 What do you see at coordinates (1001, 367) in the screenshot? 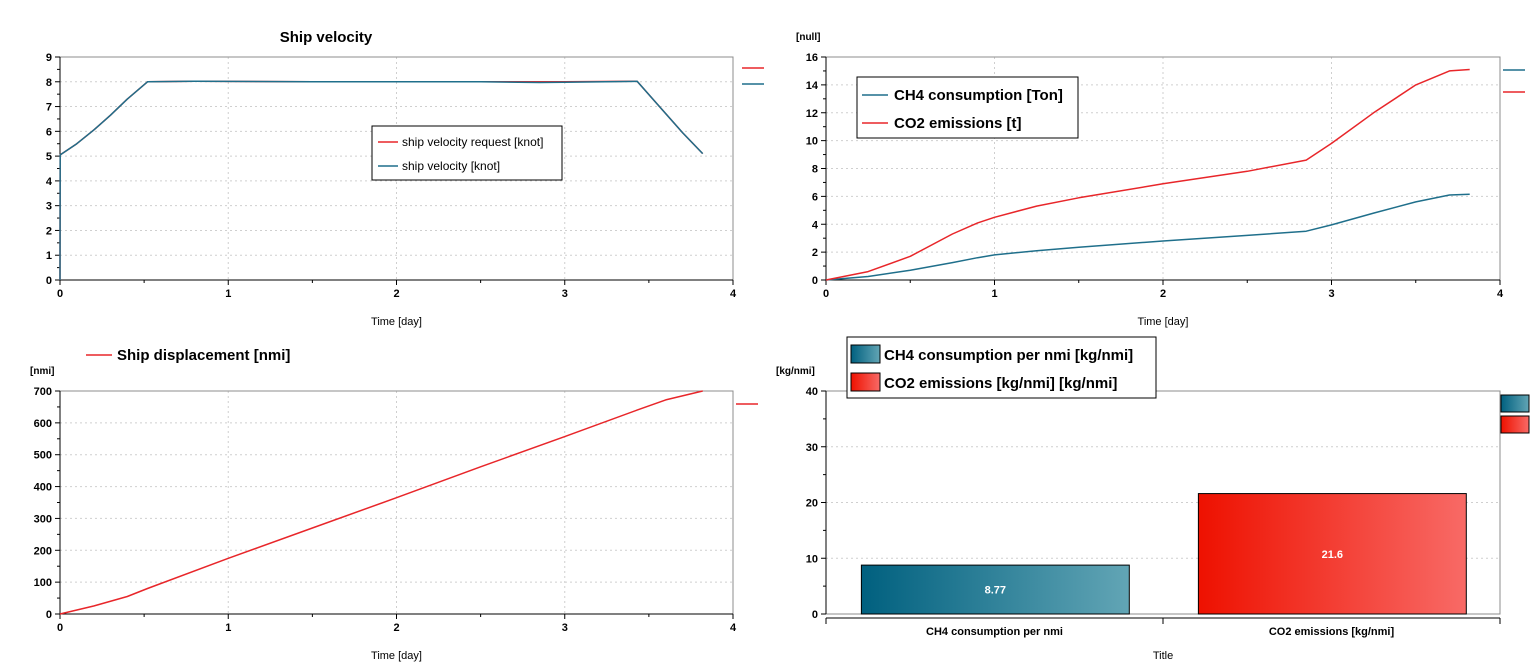
I see `per_nmi-legend` at bounding box center [1001, 367].